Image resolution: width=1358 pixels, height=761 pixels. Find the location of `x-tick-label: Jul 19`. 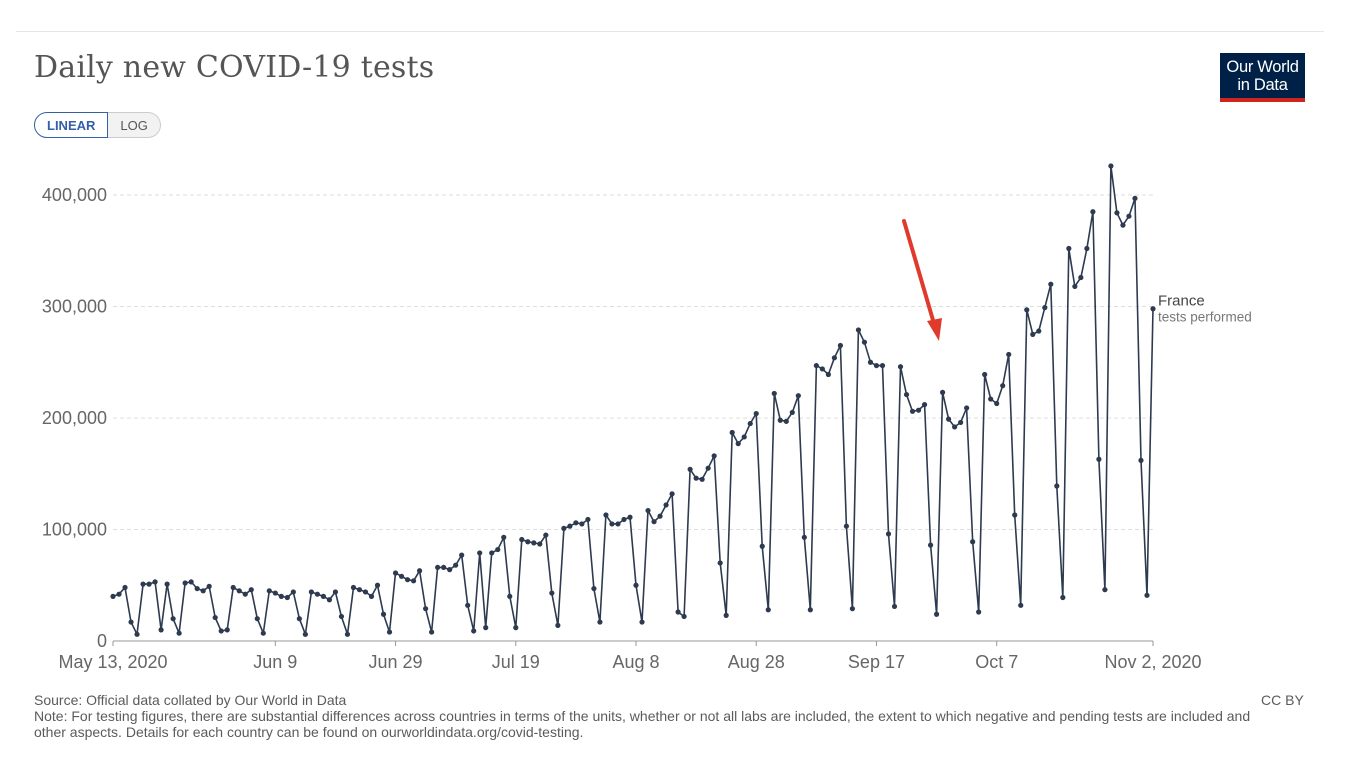

x-tick-label: Jul 19 is located at coordinates (516, 662).